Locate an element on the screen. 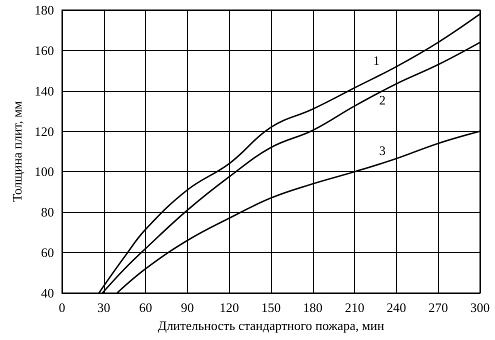  x-tick-label: 180 is located at coordinates (313, 307).